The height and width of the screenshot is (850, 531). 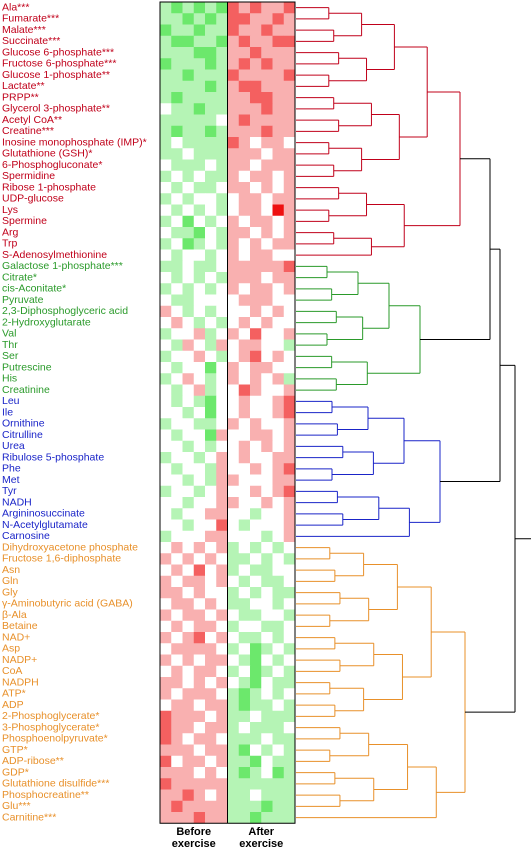 What do you see at coordinates (67, 604) in the screenshot?
I see `row-label: γ-Aminobutyric acid (GABA)` at bounding box center [67, 604].